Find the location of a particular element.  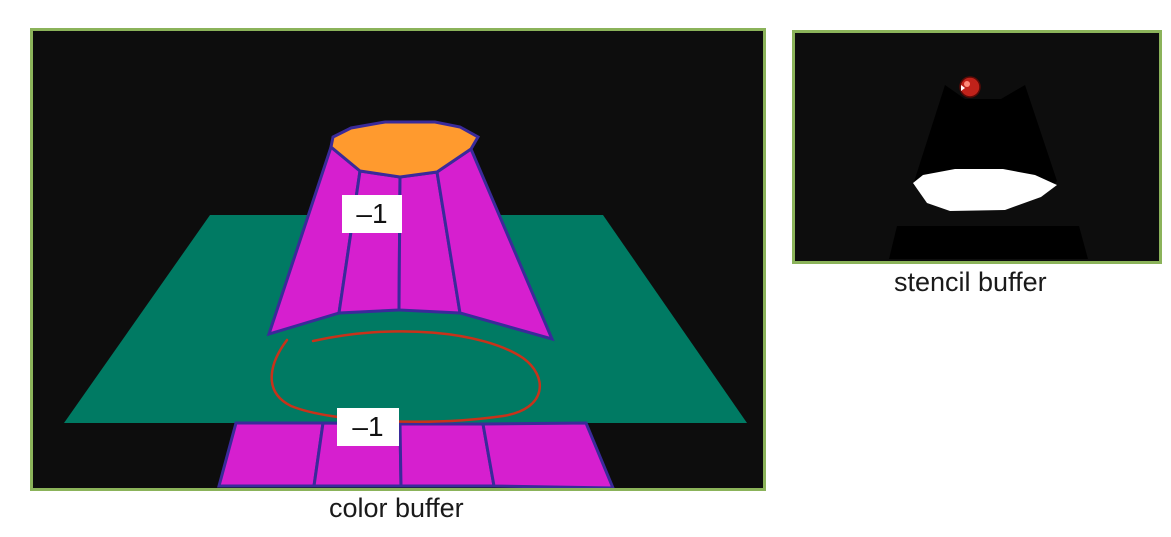

color-buffer-caption: color buffer is located at coordinates (396, 508).